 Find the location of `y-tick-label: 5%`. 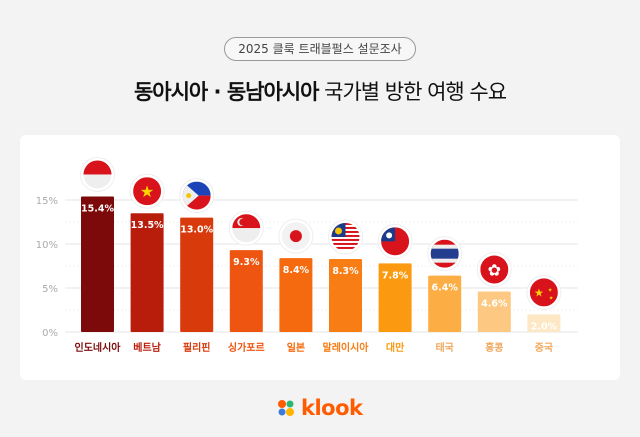

y-tick-label: 5% is located at coordinates (50, 289).